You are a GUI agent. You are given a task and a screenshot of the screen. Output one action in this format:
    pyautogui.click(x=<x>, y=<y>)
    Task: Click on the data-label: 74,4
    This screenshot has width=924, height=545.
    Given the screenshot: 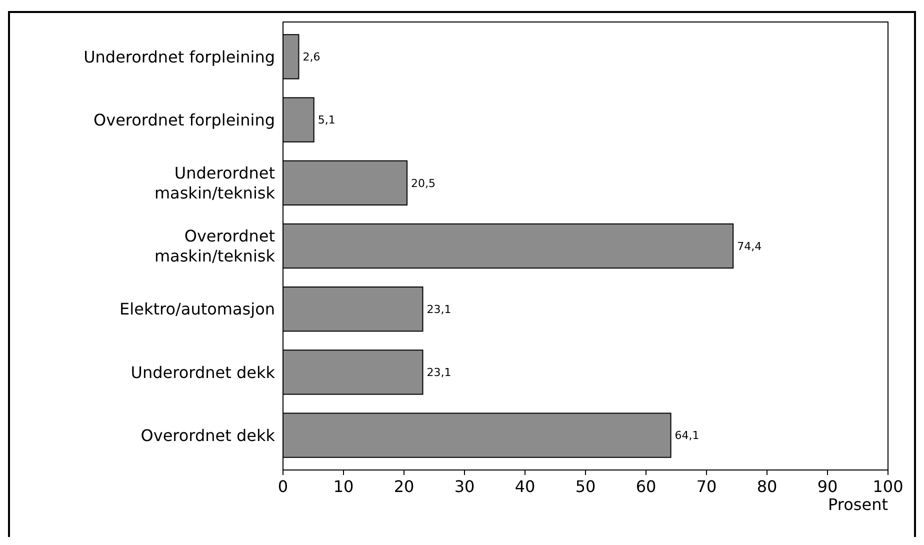 What is the action you would take?
    pyautogui.click(x=749, y=246)
    